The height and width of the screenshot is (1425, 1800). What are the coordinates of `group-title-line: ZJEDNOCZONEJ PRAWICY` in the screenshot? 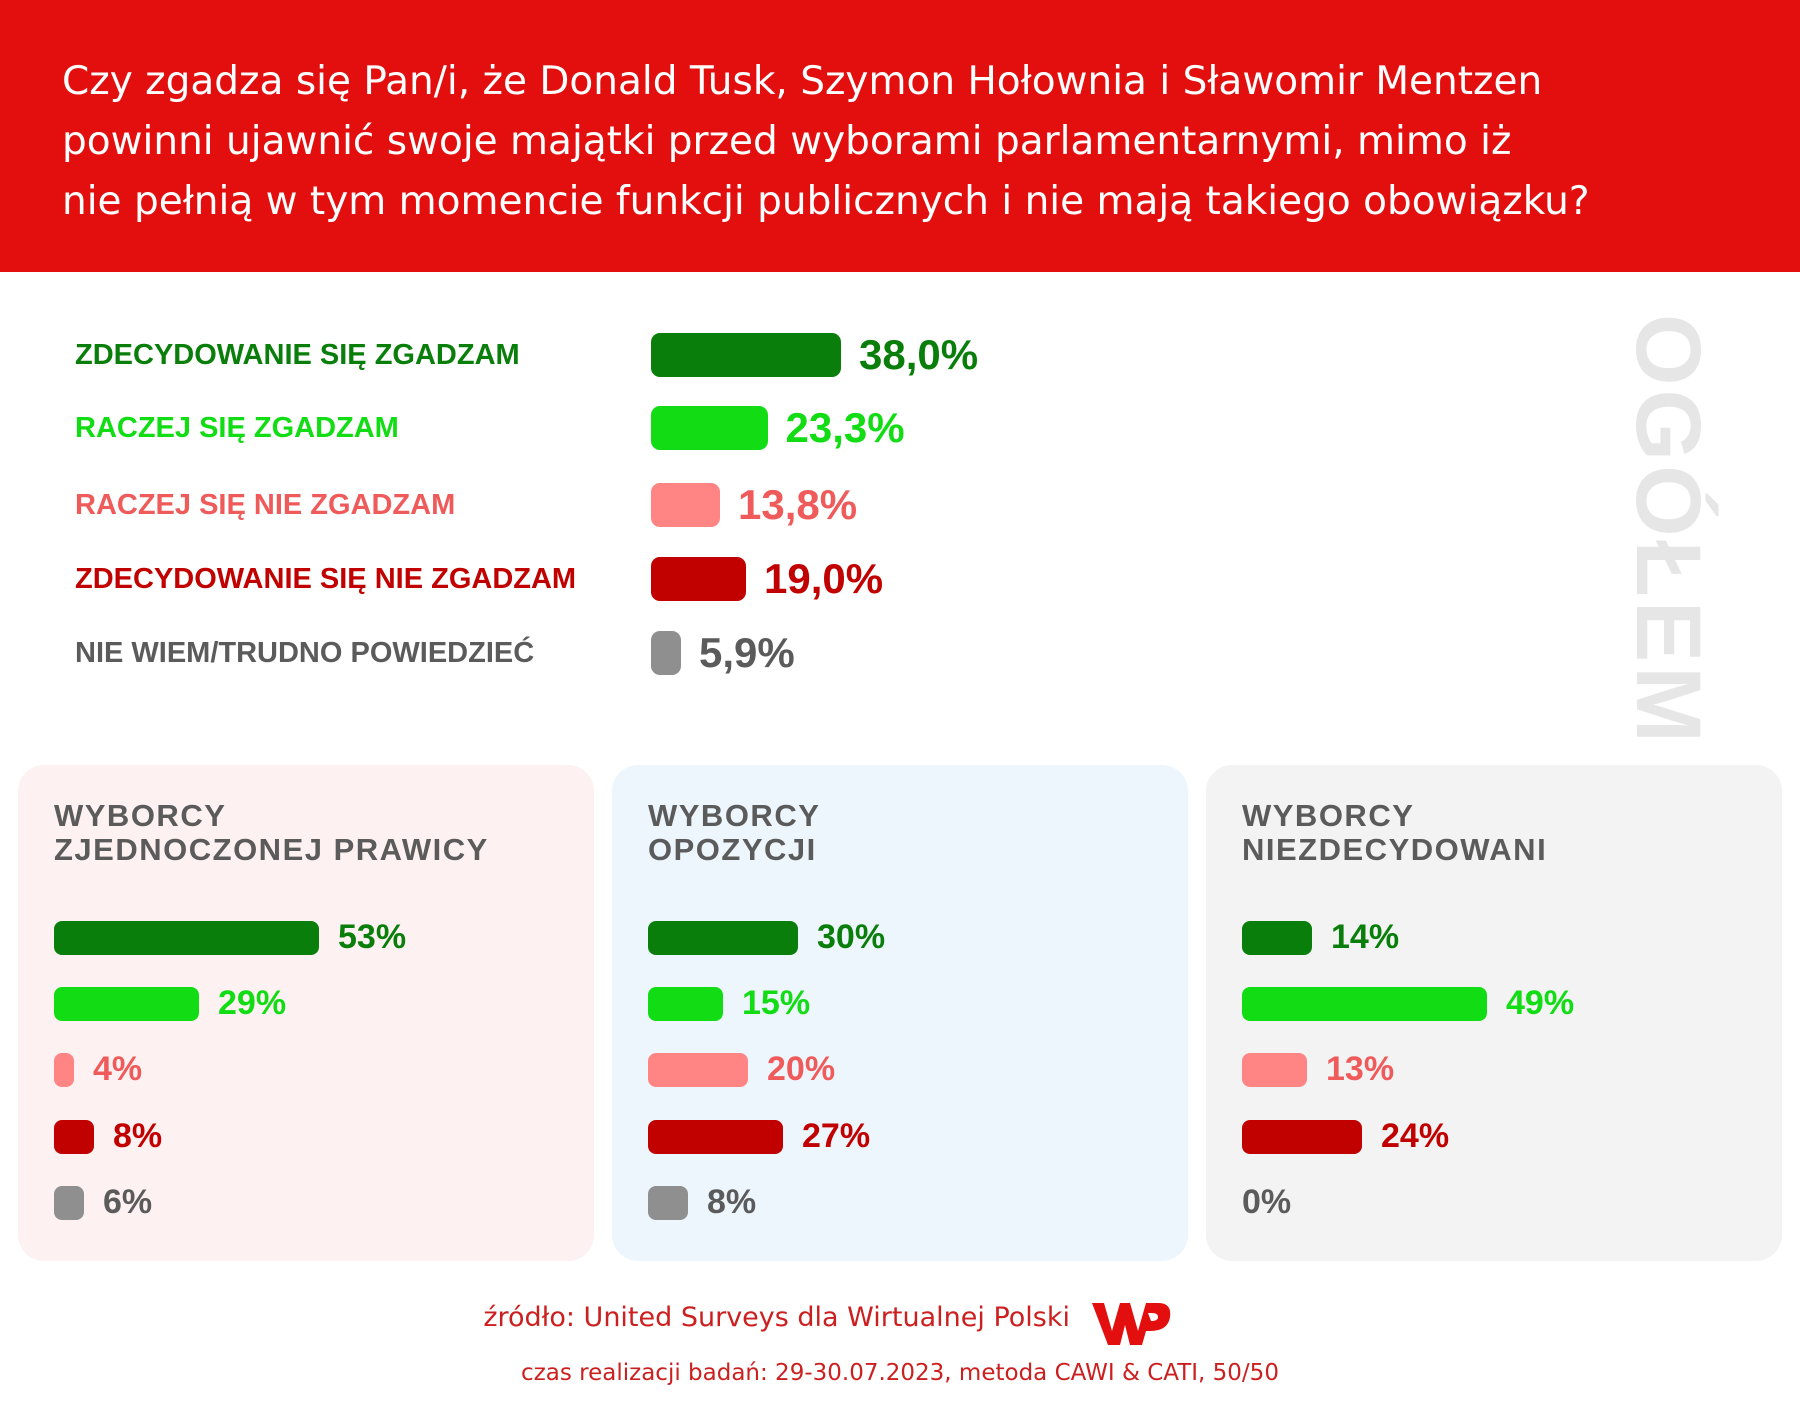 It's located at (271, 849).